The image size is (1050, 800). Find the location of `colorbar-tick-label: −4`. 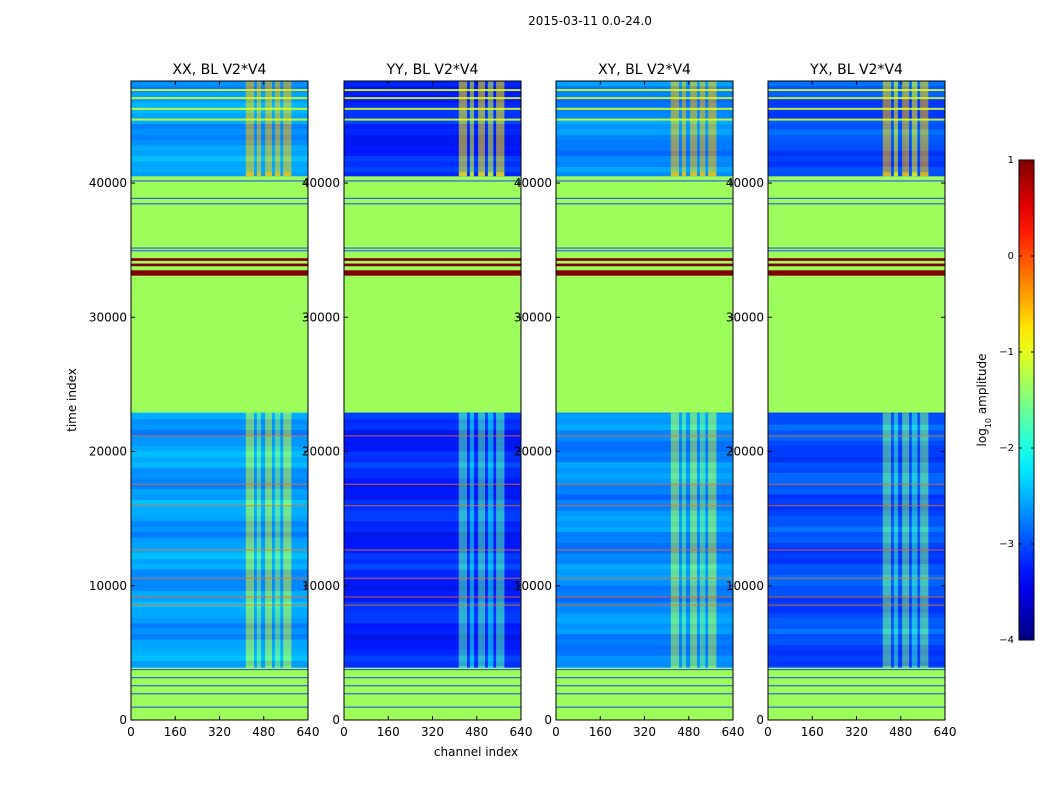

colorbar-tick-label: −4 is located at coordinates (1006, 640).